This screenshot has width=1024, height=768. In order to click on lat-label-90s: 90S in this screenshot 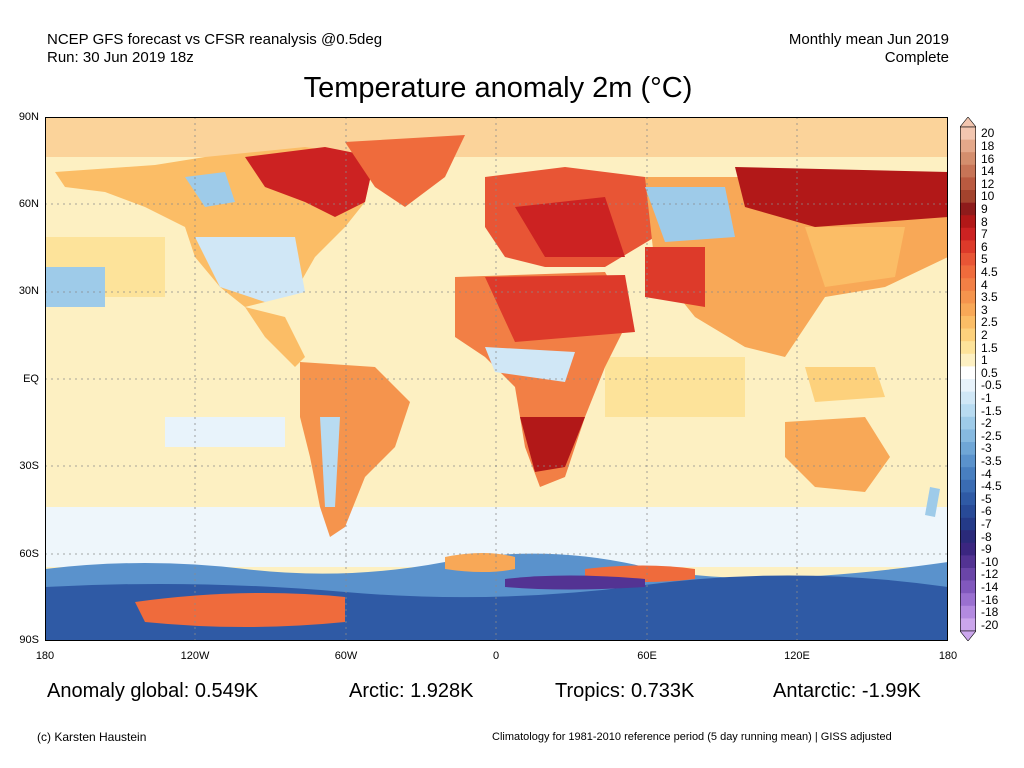, I will do `click(29, 640)`.